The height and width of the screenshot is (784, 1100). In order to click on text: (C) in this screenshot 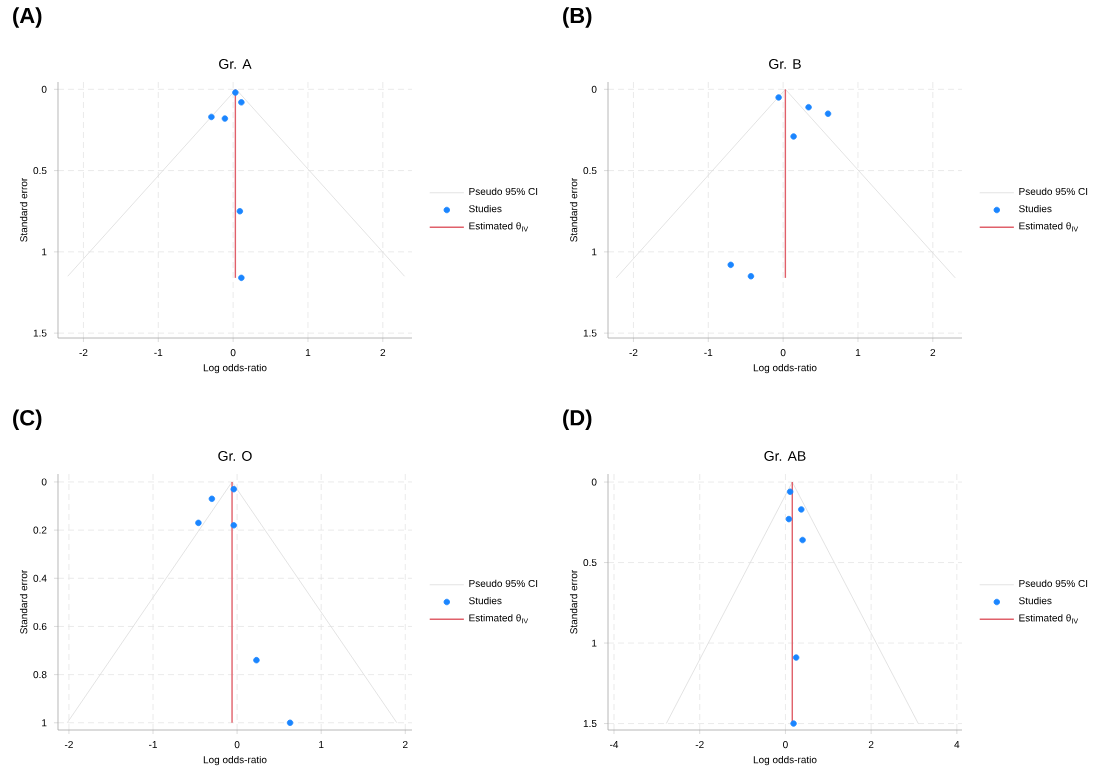, I will do `click(27, 419)`.